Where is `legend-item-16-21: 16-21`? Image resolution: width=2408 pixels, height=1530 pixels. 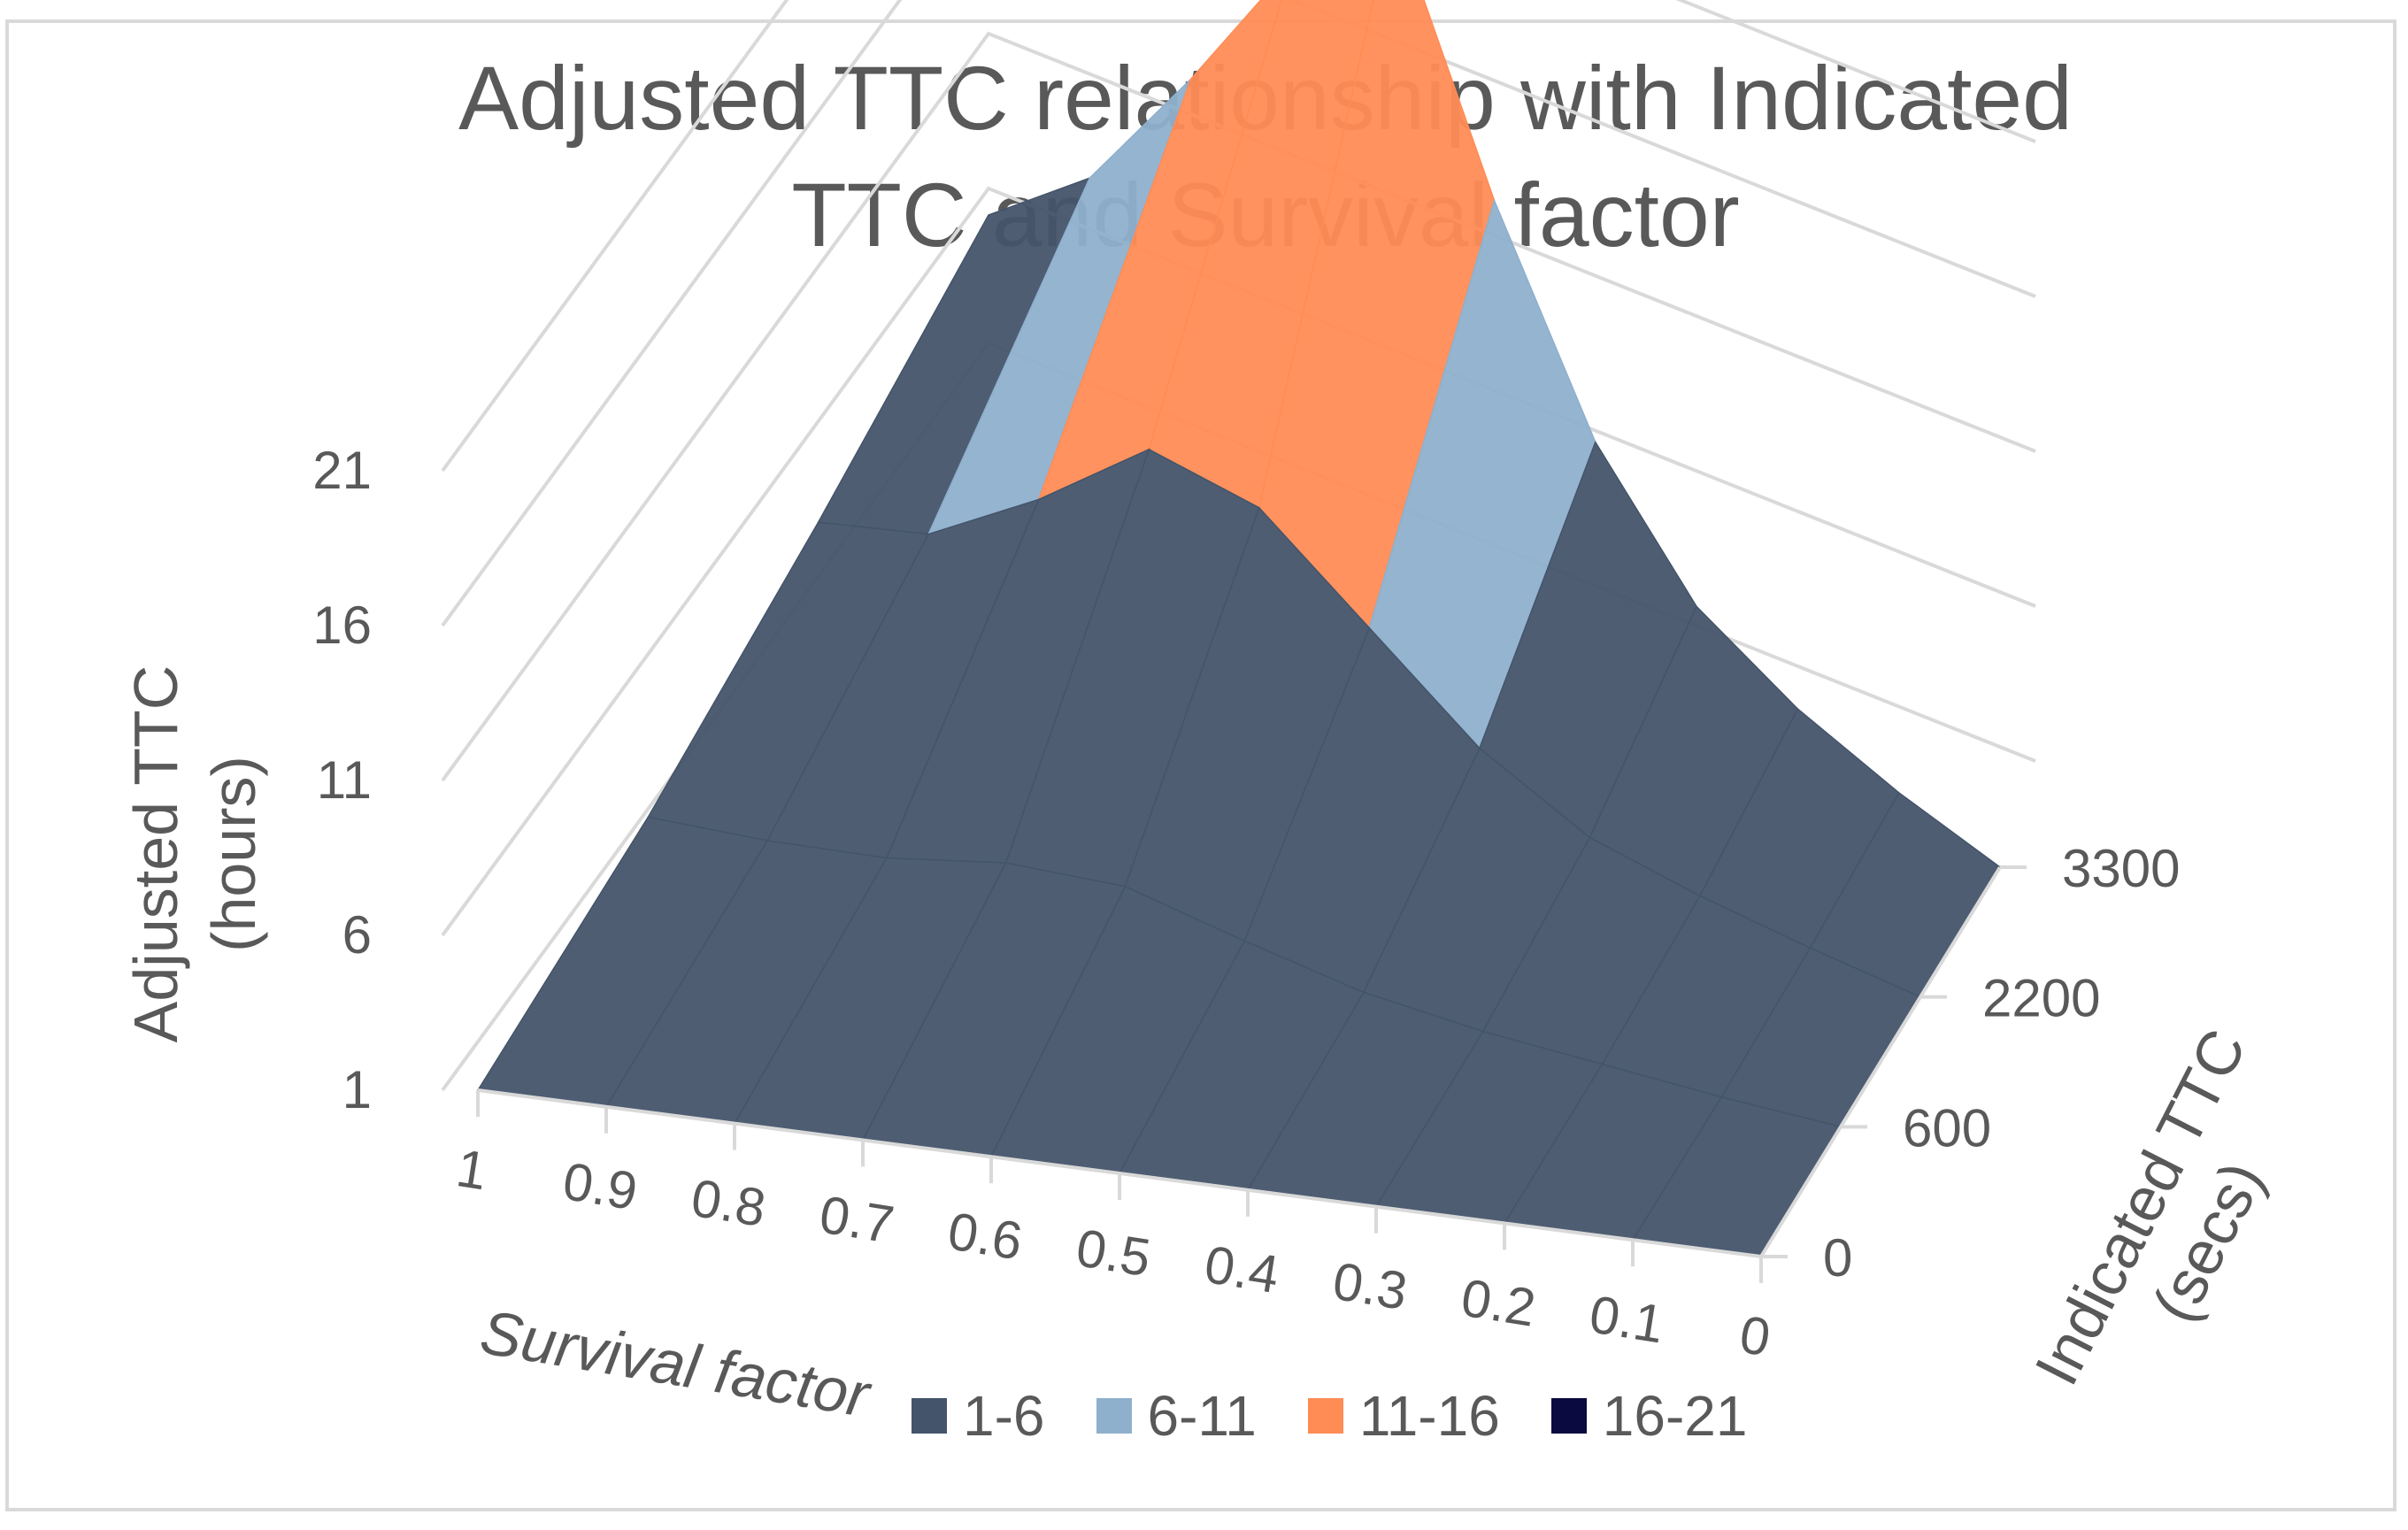 legend-item-16-21: 16-21 is located at coordinates (1649, 1416).